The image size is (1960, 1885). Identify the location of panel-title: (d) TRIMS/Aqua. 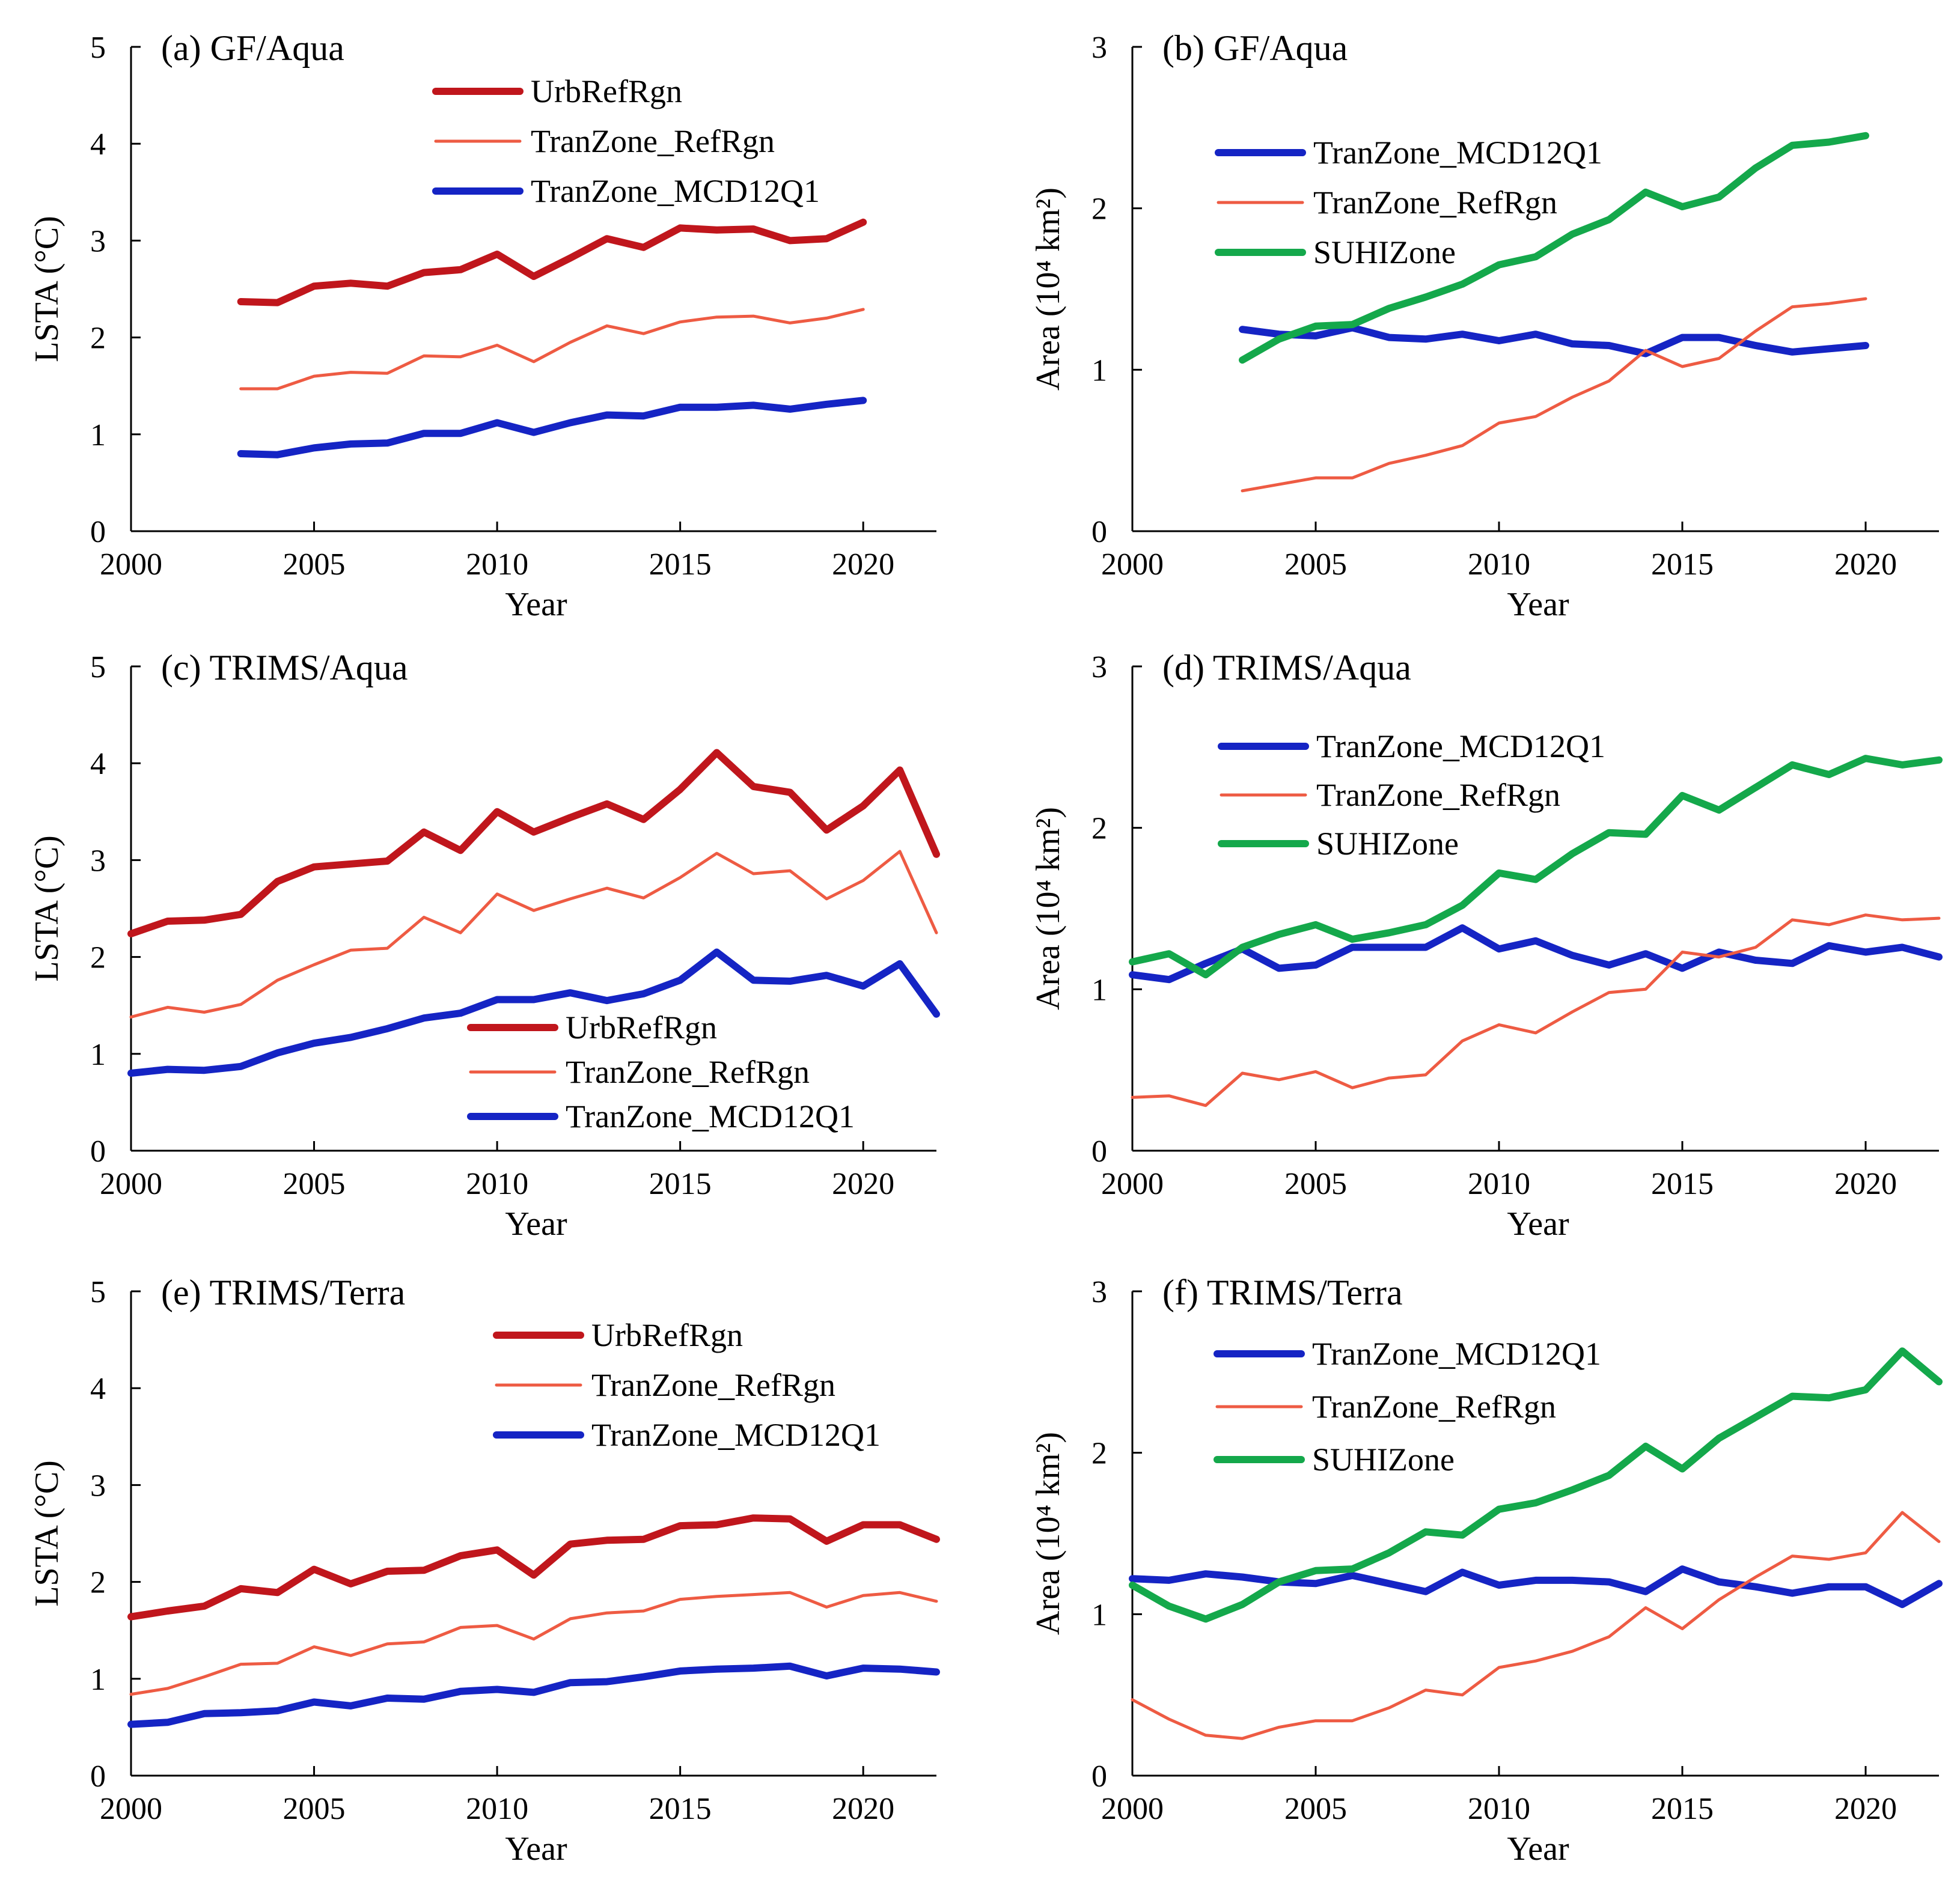
(1286, 668).